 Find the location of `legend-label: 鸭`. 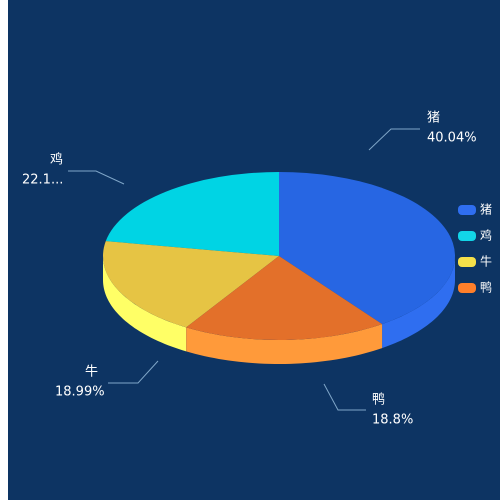

legend-label: 鸭 is located at coordinates (486, 288).